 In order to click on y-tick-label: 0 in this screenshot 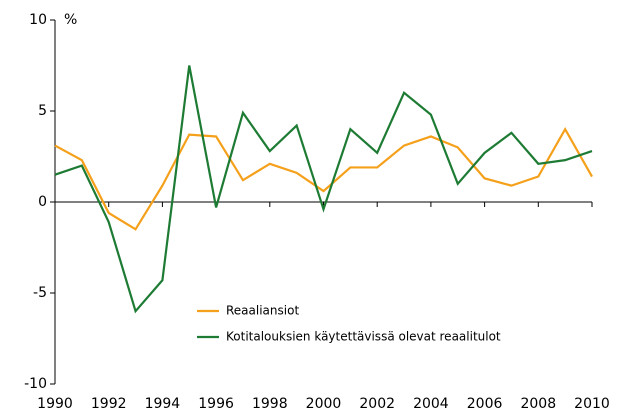, I will do `click(42, 202)`.